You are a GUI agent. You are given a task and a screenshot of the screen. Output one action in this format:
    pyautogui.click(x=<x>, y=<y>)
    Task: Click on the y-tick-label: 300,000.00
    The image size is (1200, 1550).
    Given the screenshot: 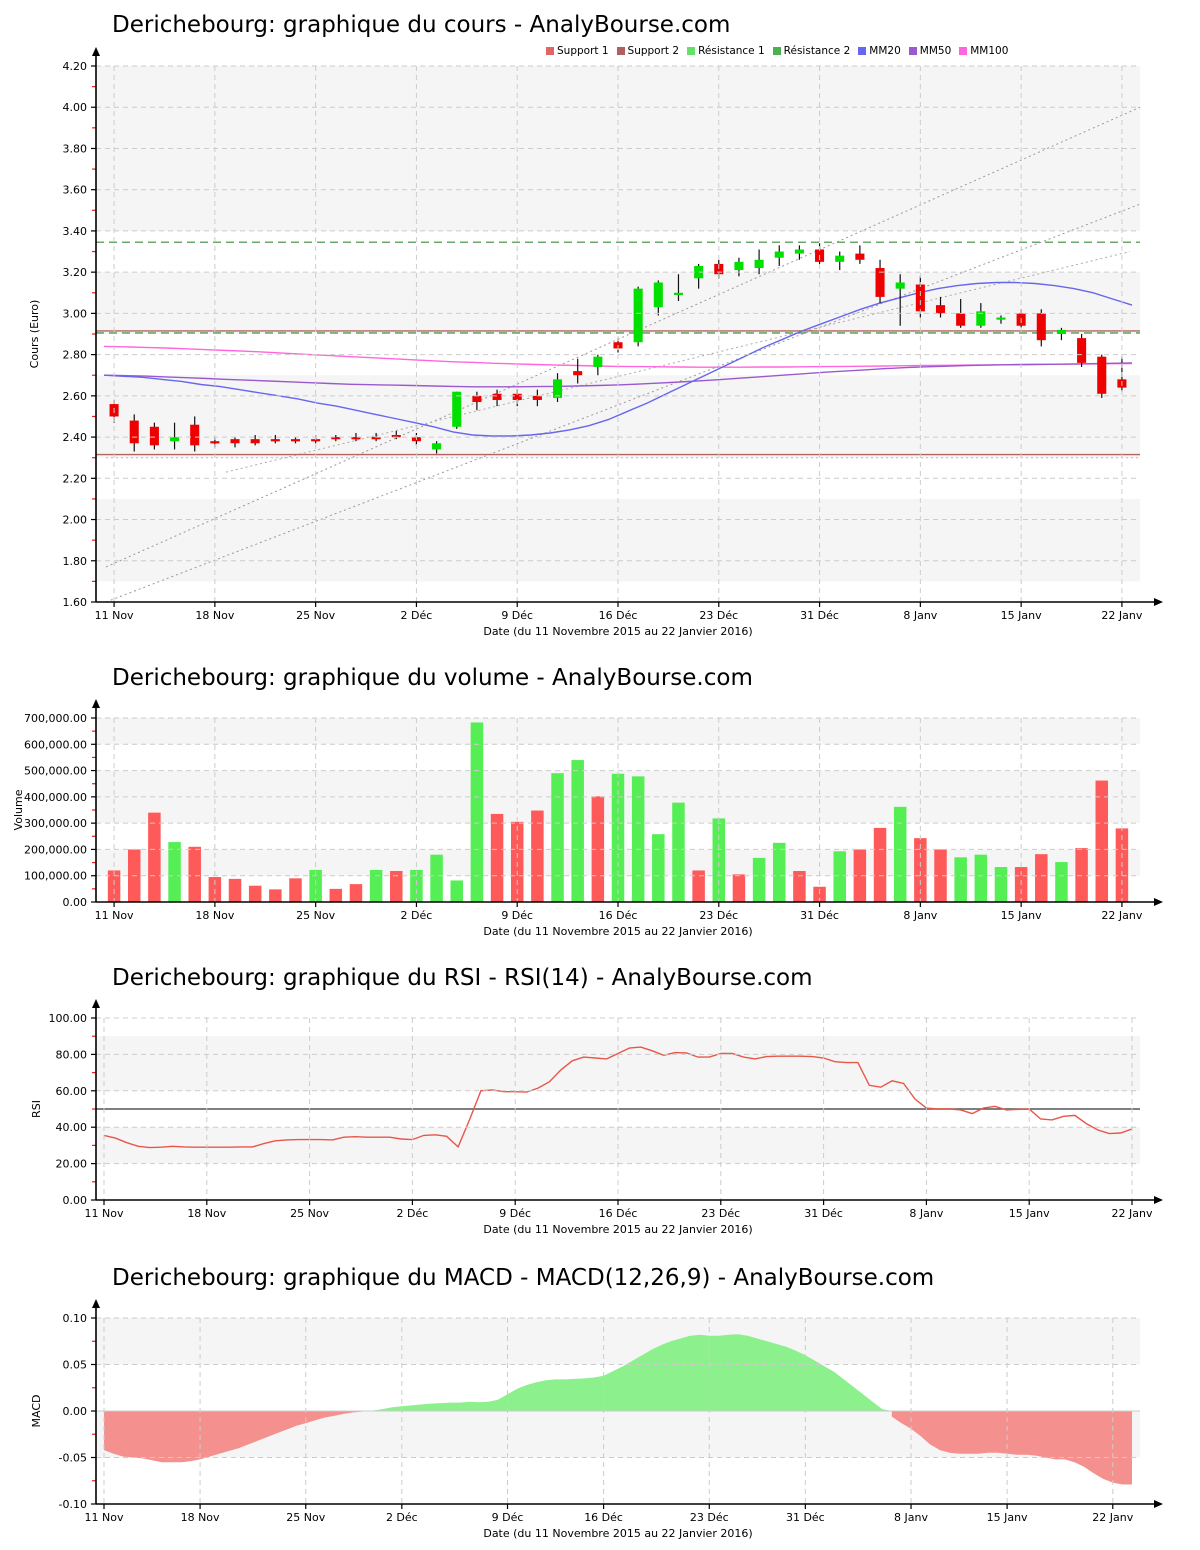 What is the action you would take?
    pyautogui.click(x=55, y=823)
    